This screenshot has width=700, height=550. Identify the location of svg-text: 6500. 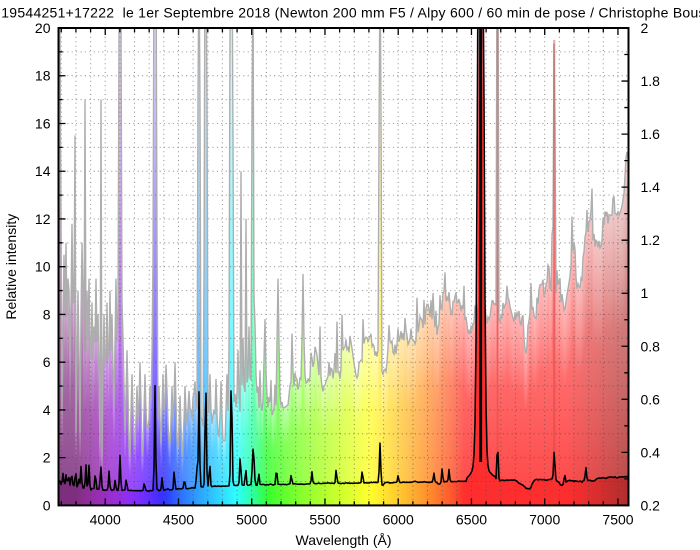
(471, 520).